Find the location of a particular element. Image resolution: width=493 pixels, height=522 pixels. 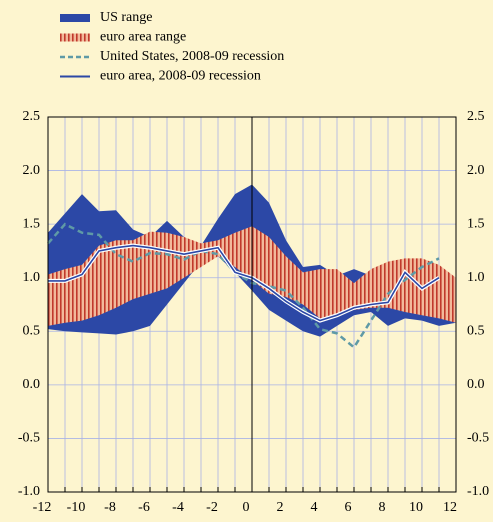

y-tick-label: 1.5 is located at coordinates (32, 223).